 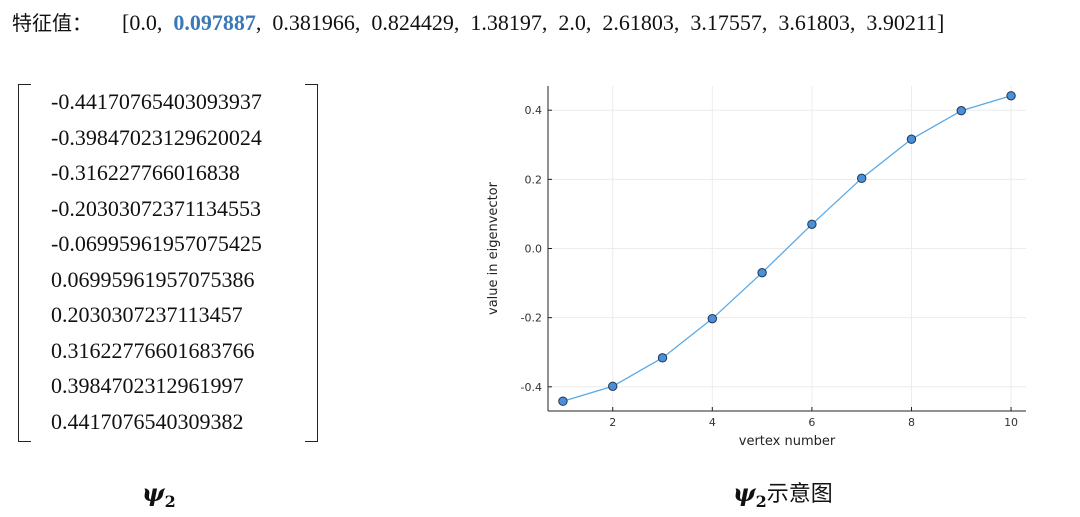 I want to click on eigenvector-entry: -0.06995961957075425, so click(x=156, y=243).